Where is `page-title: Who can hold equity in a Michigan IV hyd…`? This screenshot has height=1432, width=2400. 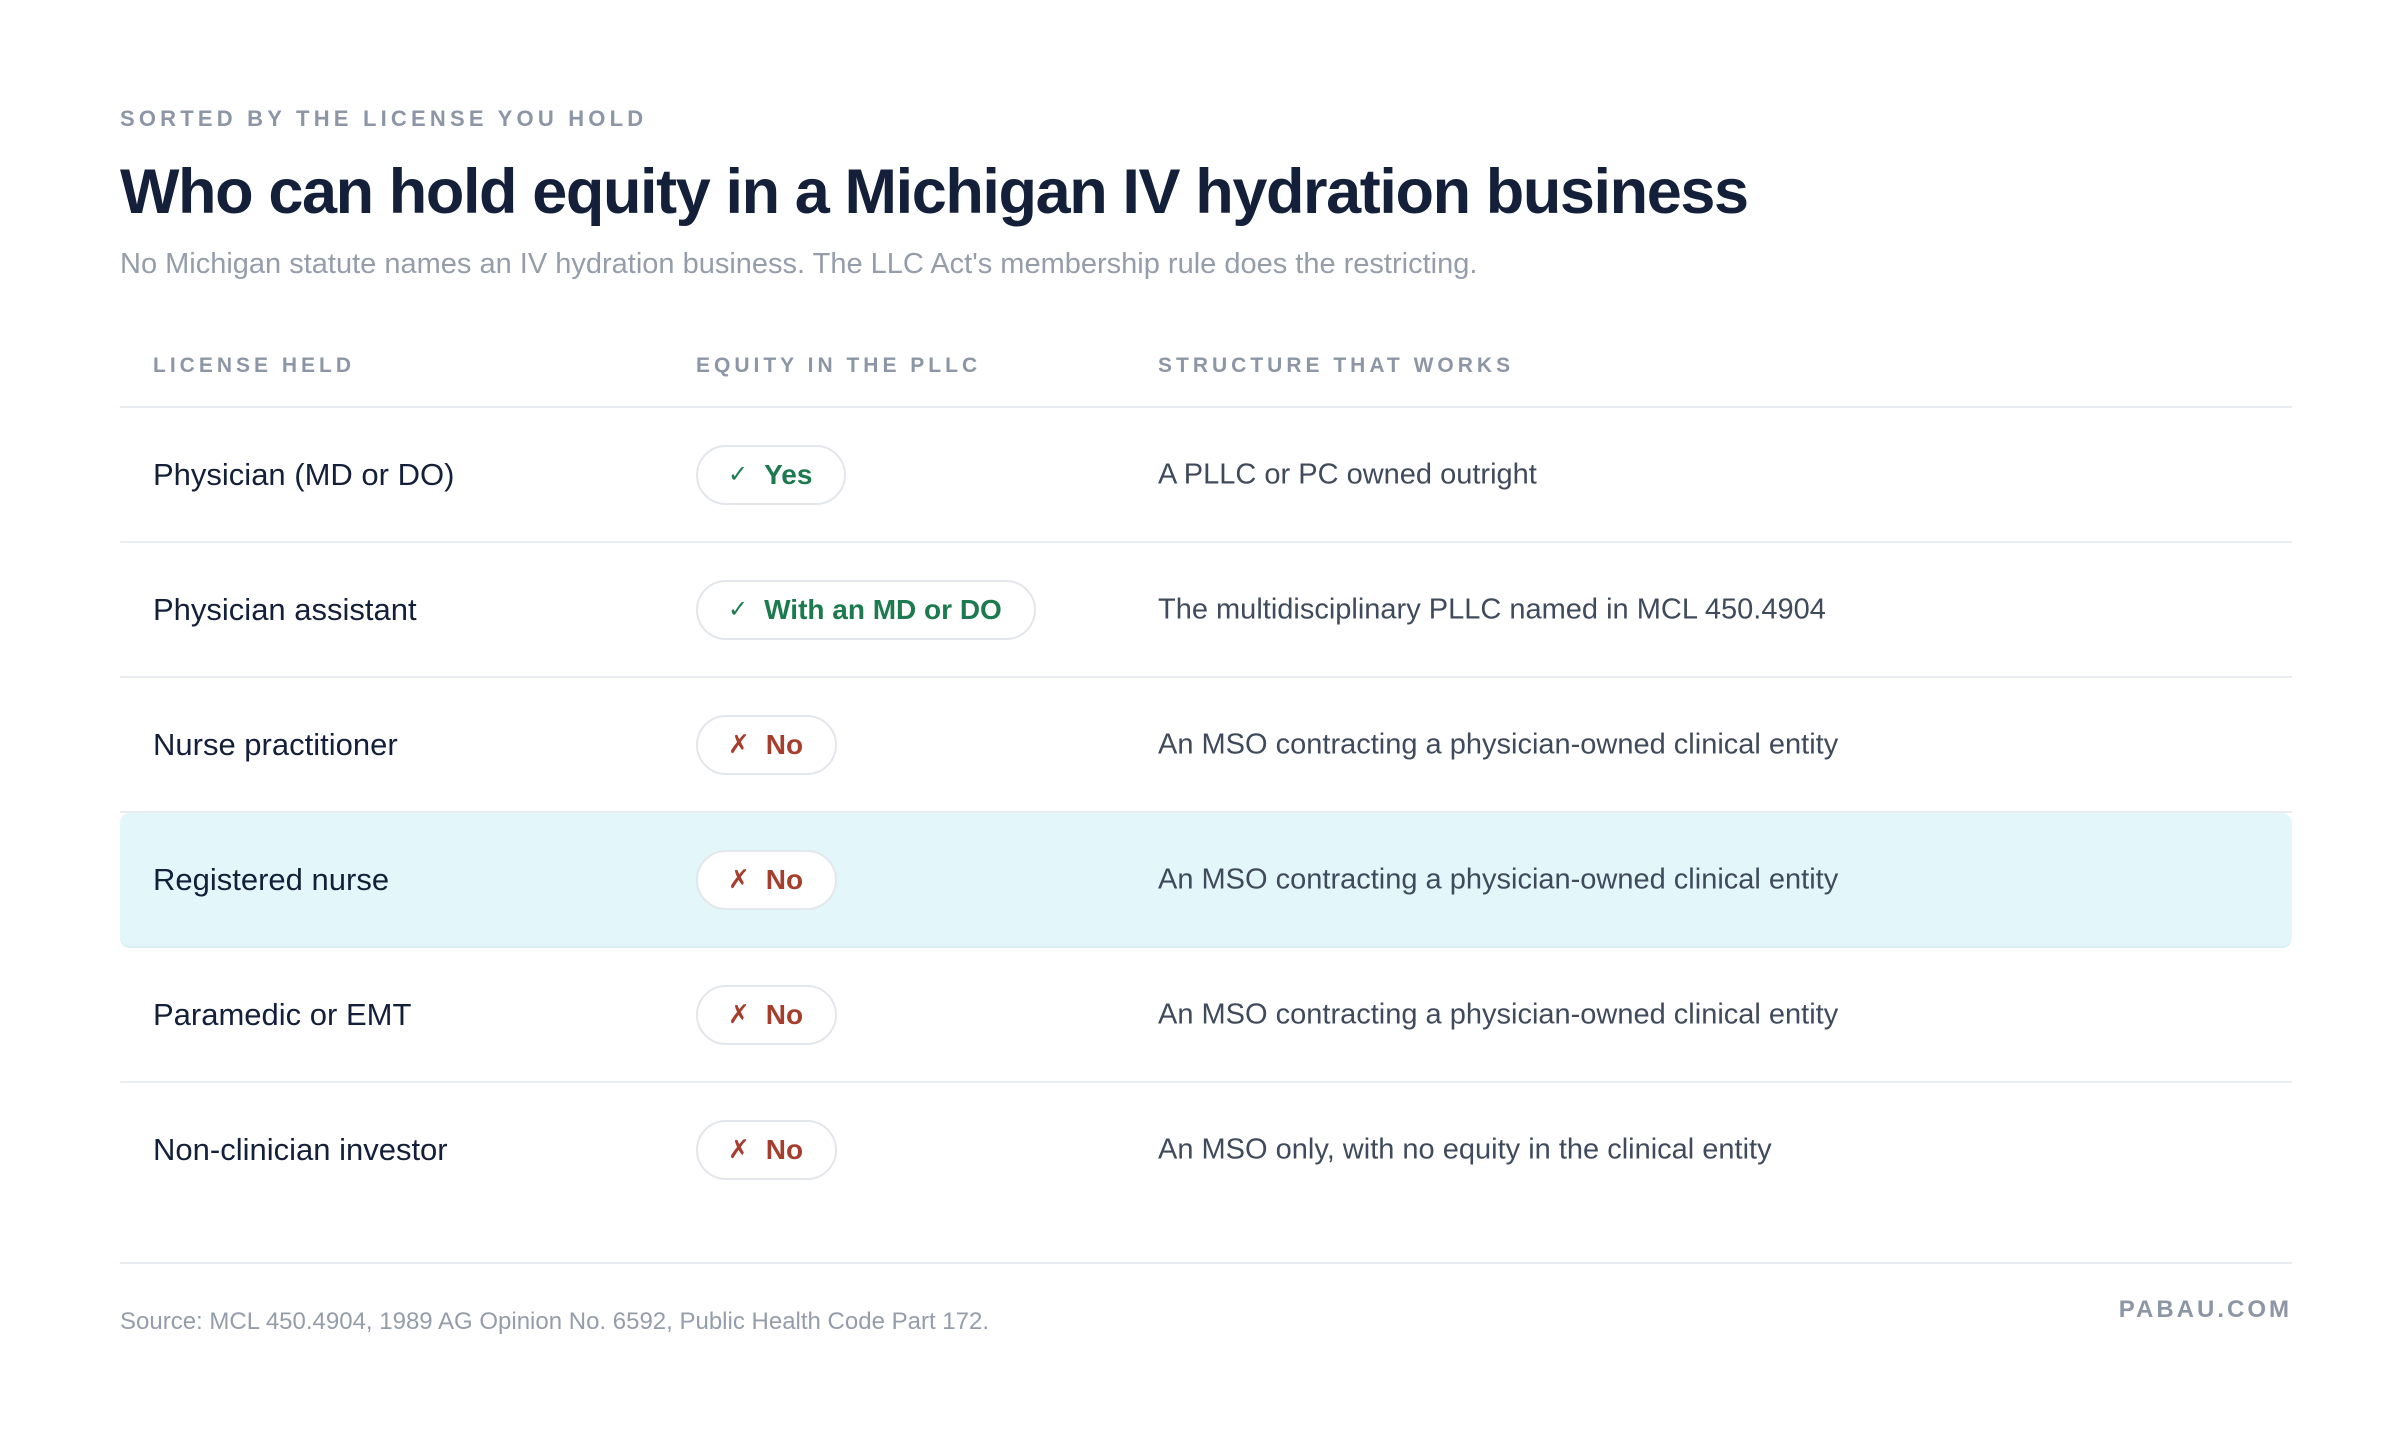 page-title: Who can hold equity in a Michigan IV hyd… is located at coordinates (934, 192).